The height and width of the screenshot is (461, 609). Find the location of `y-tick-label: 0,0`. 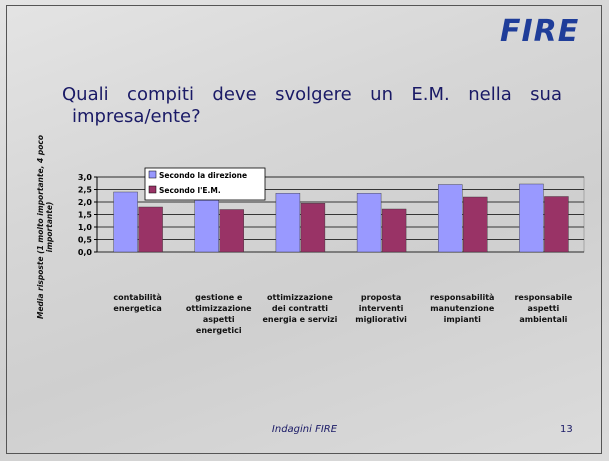

y-tick-label: 0,0 is located at coordinates (85, 252).